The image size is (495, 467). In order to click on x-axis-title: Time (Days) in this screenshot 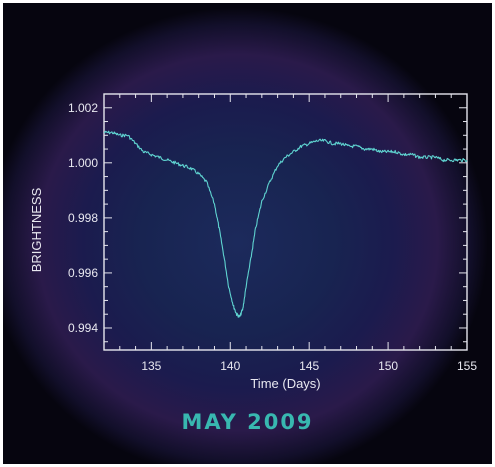, I will do `click(285, 383)`.